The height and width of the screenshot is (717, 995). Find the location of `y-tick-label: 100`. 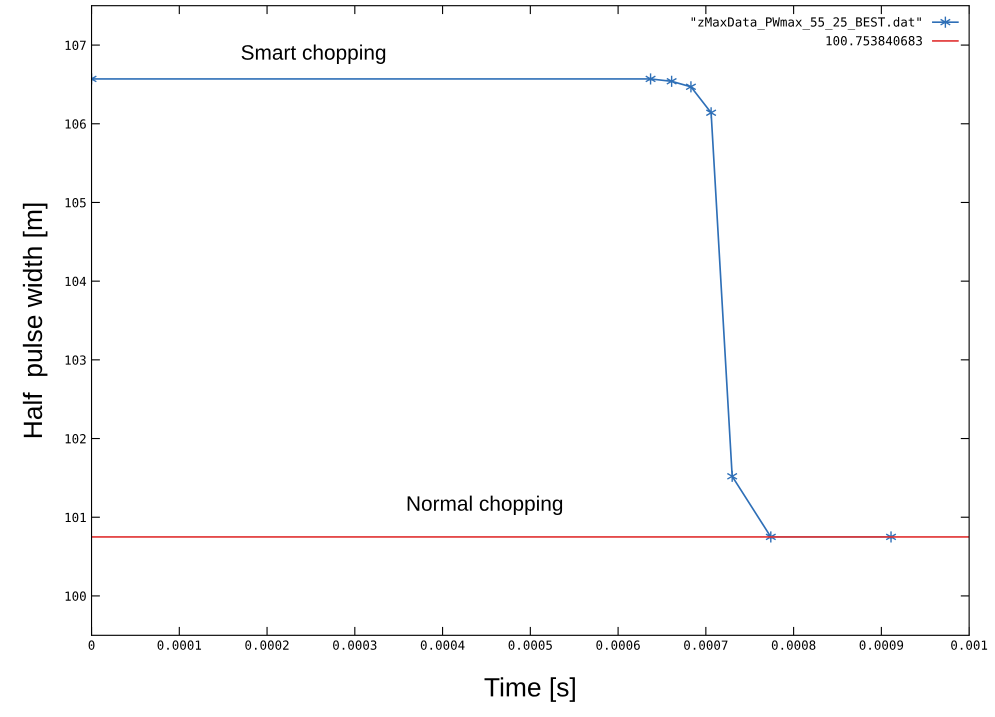

y-tick-label: 100 is located at coordinates (76, 596).